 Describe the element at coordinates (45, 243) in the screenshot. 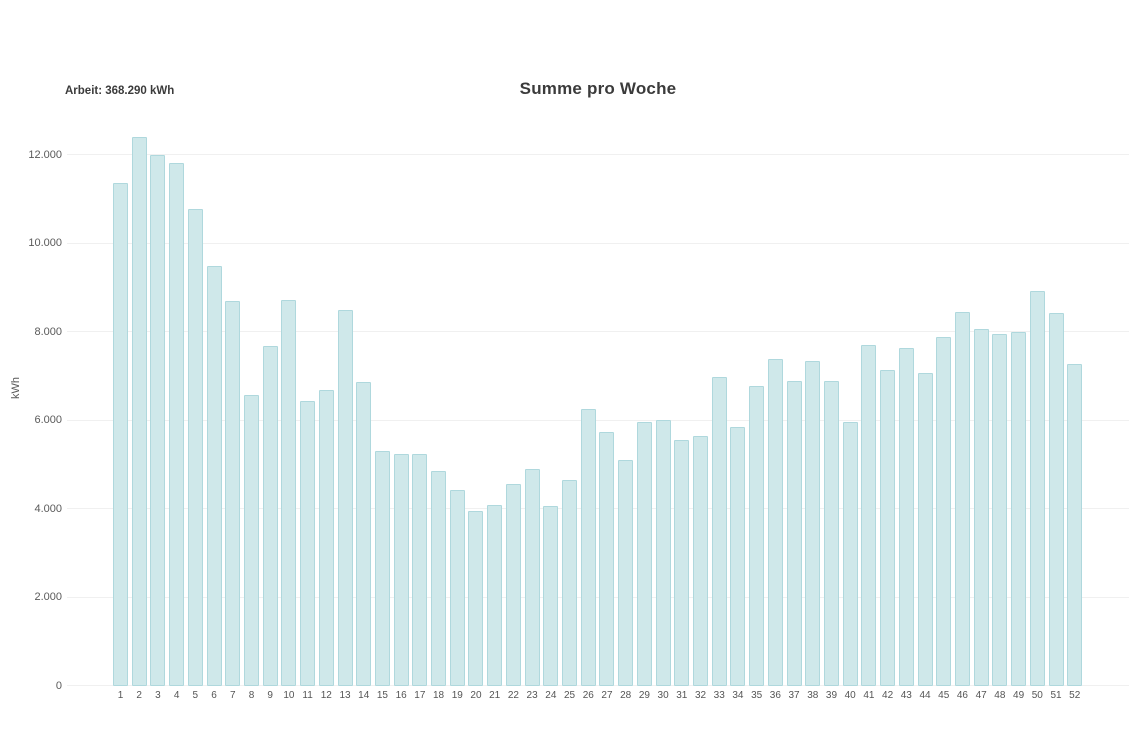

I see `y-tick-label: 10.000` at that location.